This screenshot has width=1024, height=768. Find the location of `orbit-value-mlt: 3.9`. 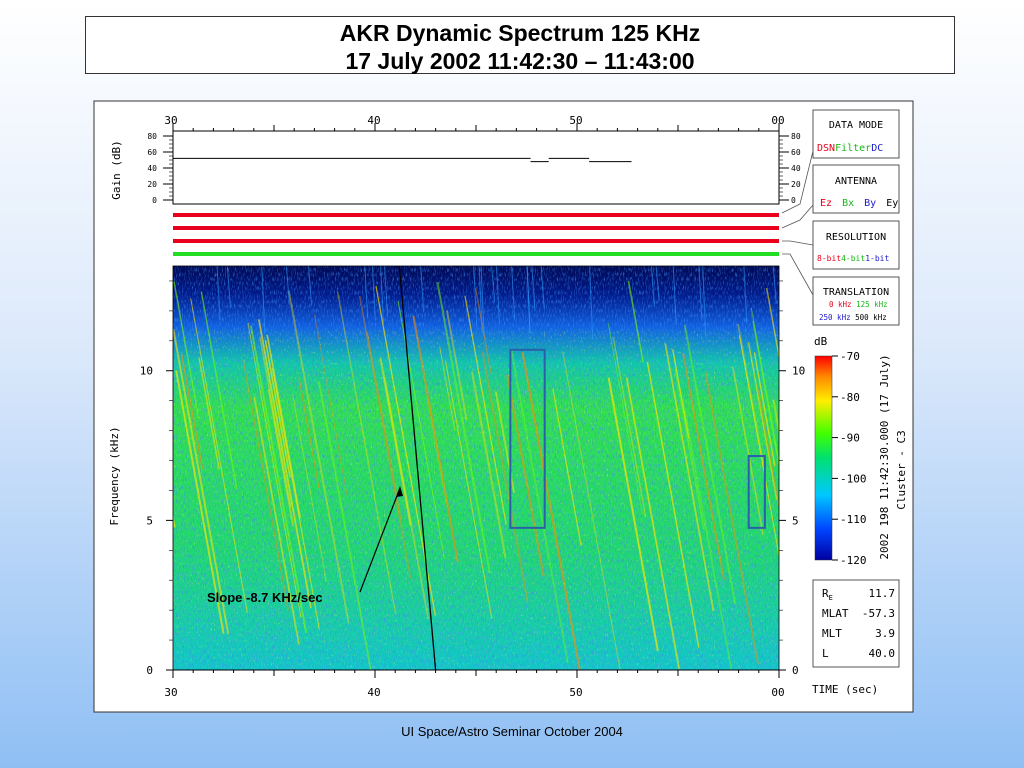

orbit-value-mlt: 3.9 is located at coordinates (885, 633).